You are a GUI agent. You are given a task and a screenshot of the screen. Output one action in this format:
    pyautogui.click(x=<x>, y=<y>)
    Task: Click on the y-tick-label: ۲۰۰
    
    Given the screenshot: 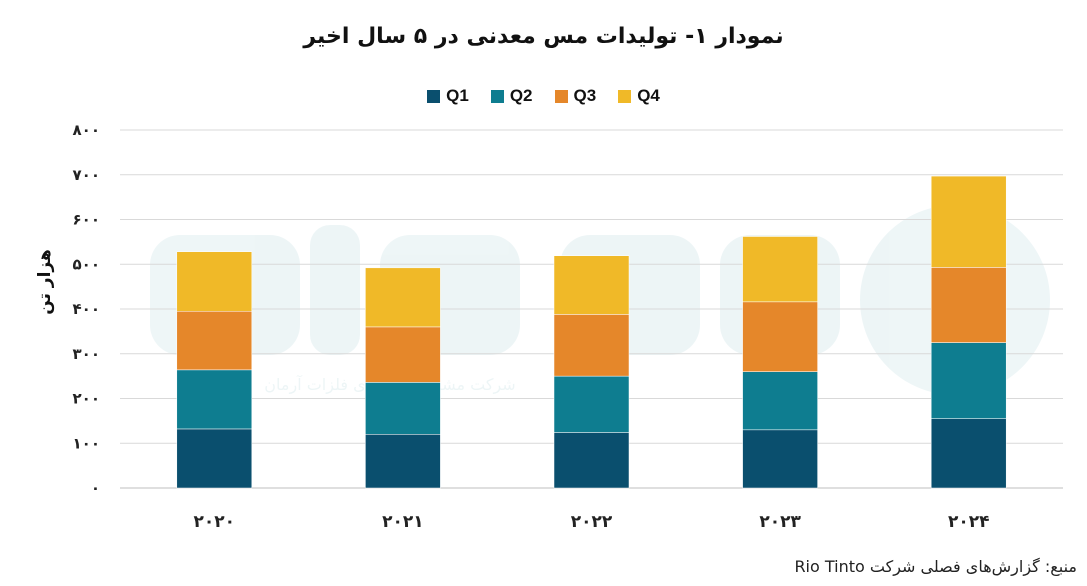 What is the action you would take?
    pyautogui.click(x=86, y=399)
    